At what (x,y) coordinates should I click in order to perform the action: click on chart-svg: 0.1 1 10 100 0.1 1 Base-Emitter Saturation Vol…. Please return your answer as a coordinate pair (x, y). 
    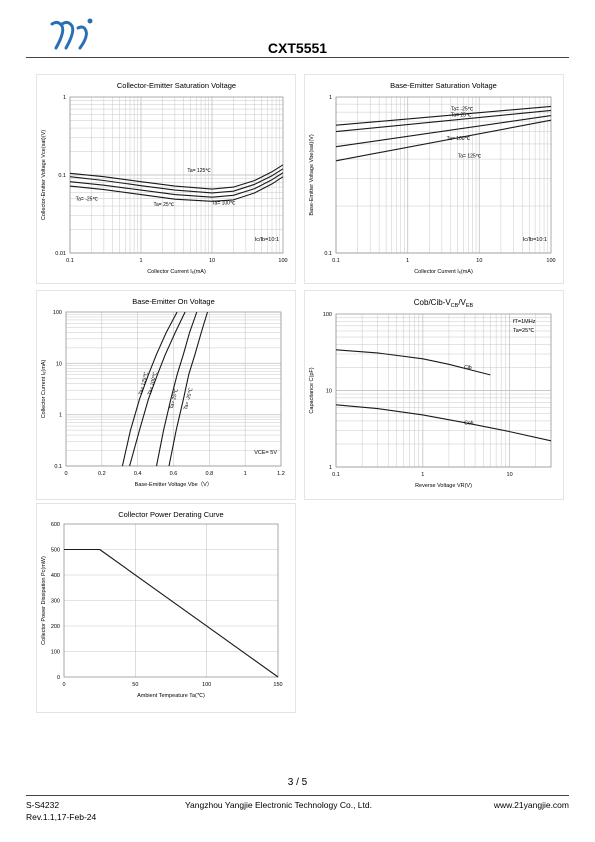
    Looking at the image, I should click on (434, 179).